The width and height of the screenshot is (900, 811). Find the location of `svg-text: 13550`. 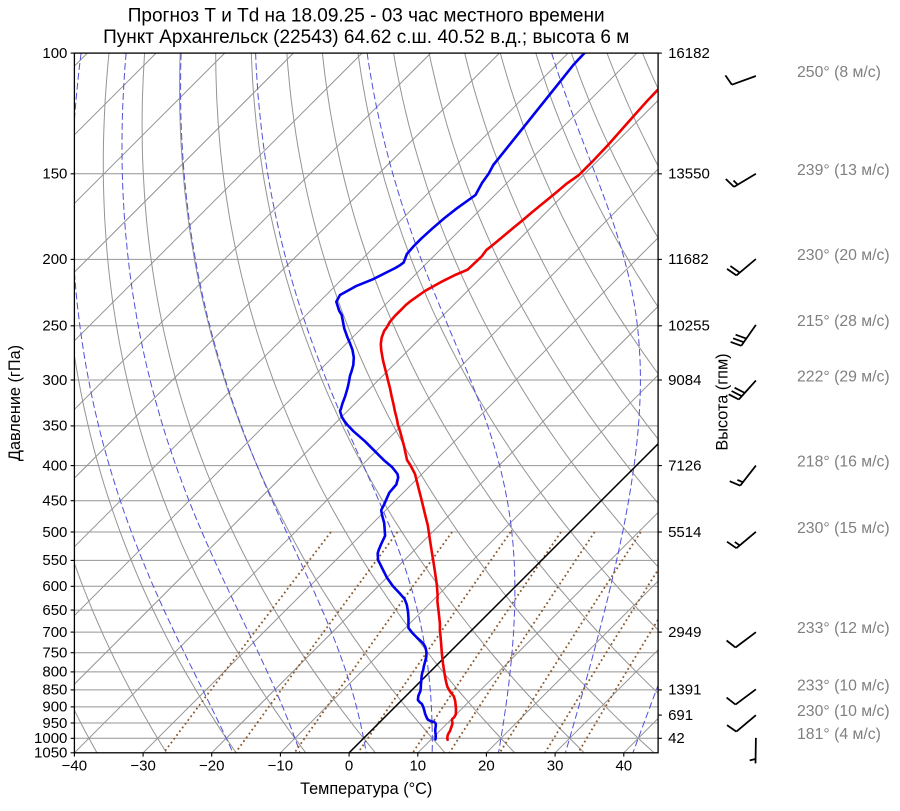

svg-text: 13550 is located at coordinates (689, 174).